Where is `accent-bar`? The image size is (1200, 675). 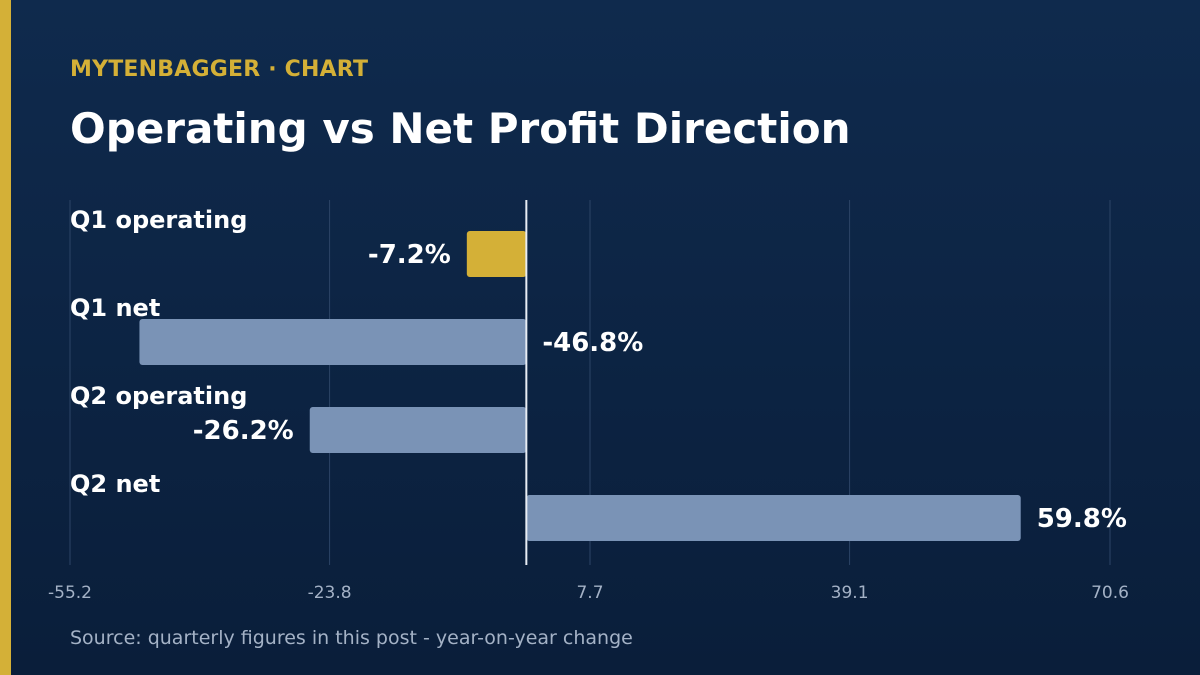 accent-bar is located at coordinates (5, 337).